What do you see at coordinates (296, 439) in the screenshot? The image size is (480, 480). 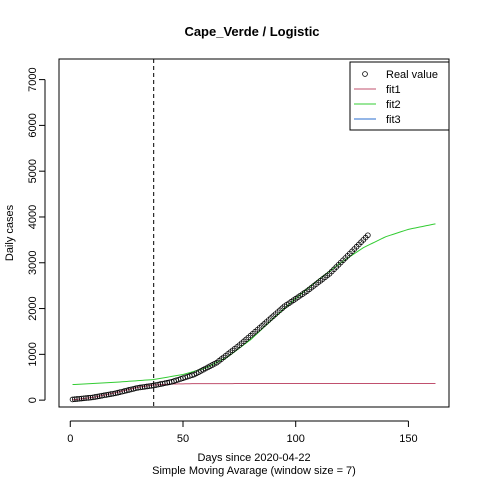 I see `x-tick-label: 100` at bounding box center [296, 439].